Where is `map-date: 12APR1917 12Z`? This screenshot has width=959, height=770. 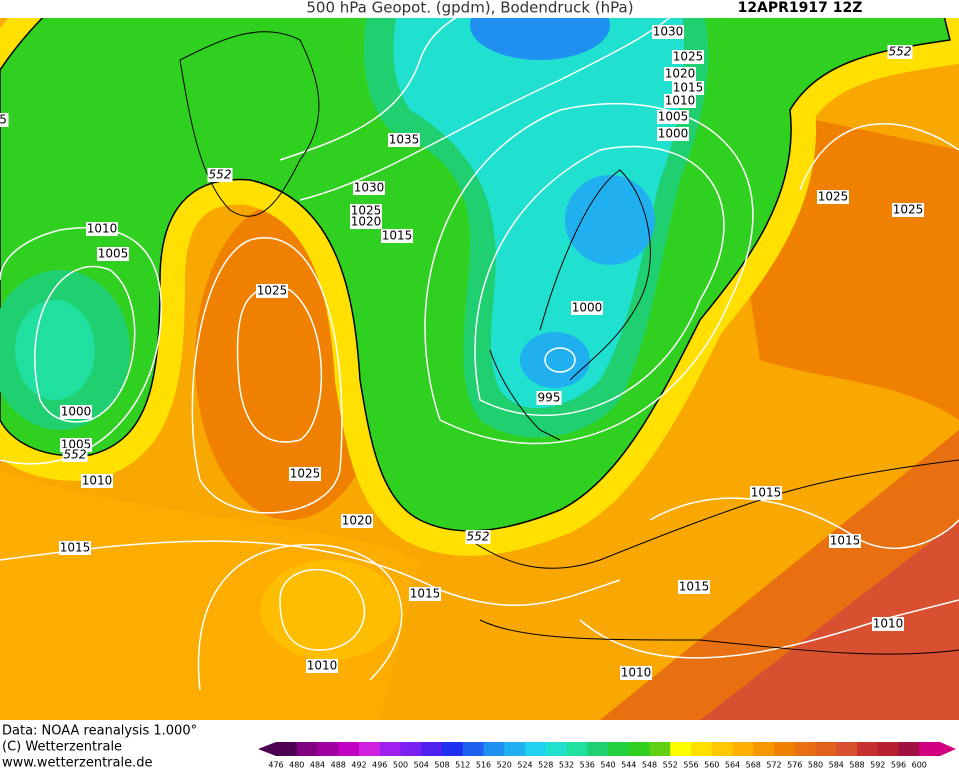 map-date: 12APR1917 12Z is located at coordinates (800, 8).